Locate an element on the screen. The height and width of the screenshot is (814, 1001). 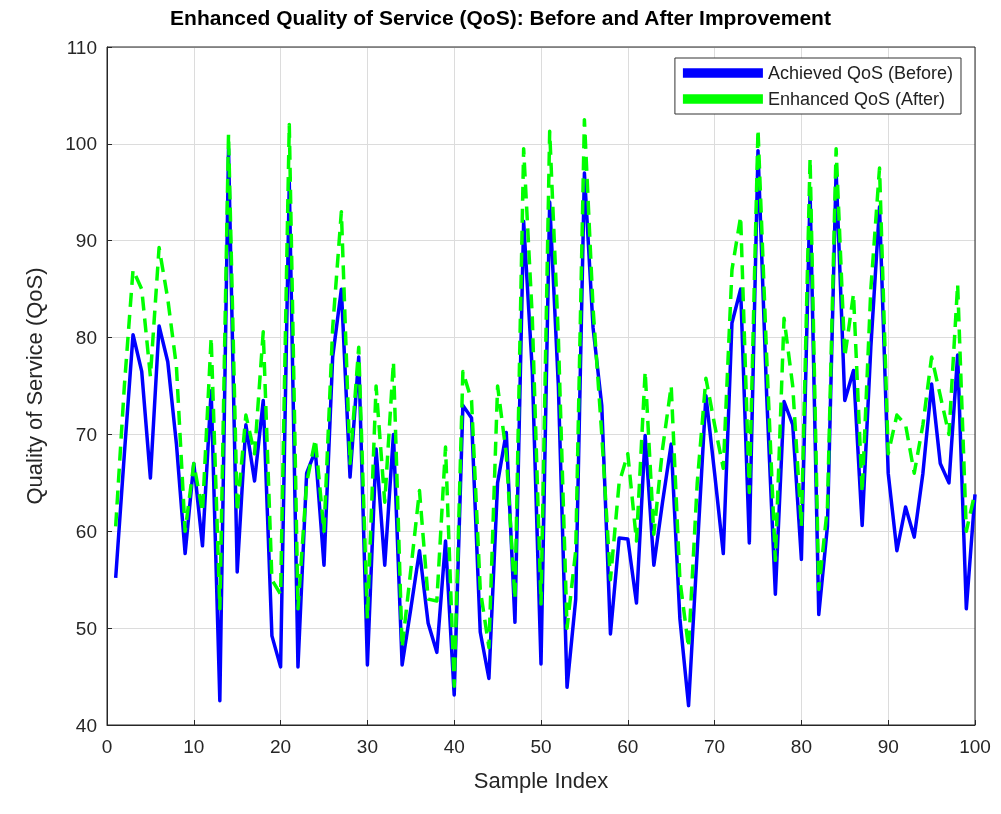
y-tick-label: 60 is located at coordinates (86, 531).